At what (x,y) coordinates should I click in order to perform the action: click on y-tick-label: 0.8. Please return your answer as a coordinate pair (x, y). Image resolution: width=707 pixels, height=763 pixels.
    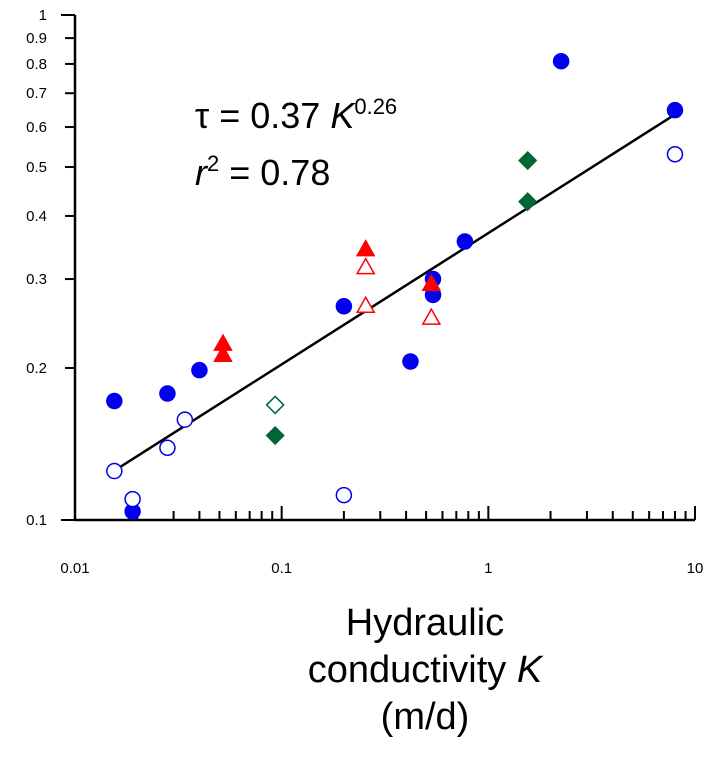
    Looking at the image, I should click on (36, 64).